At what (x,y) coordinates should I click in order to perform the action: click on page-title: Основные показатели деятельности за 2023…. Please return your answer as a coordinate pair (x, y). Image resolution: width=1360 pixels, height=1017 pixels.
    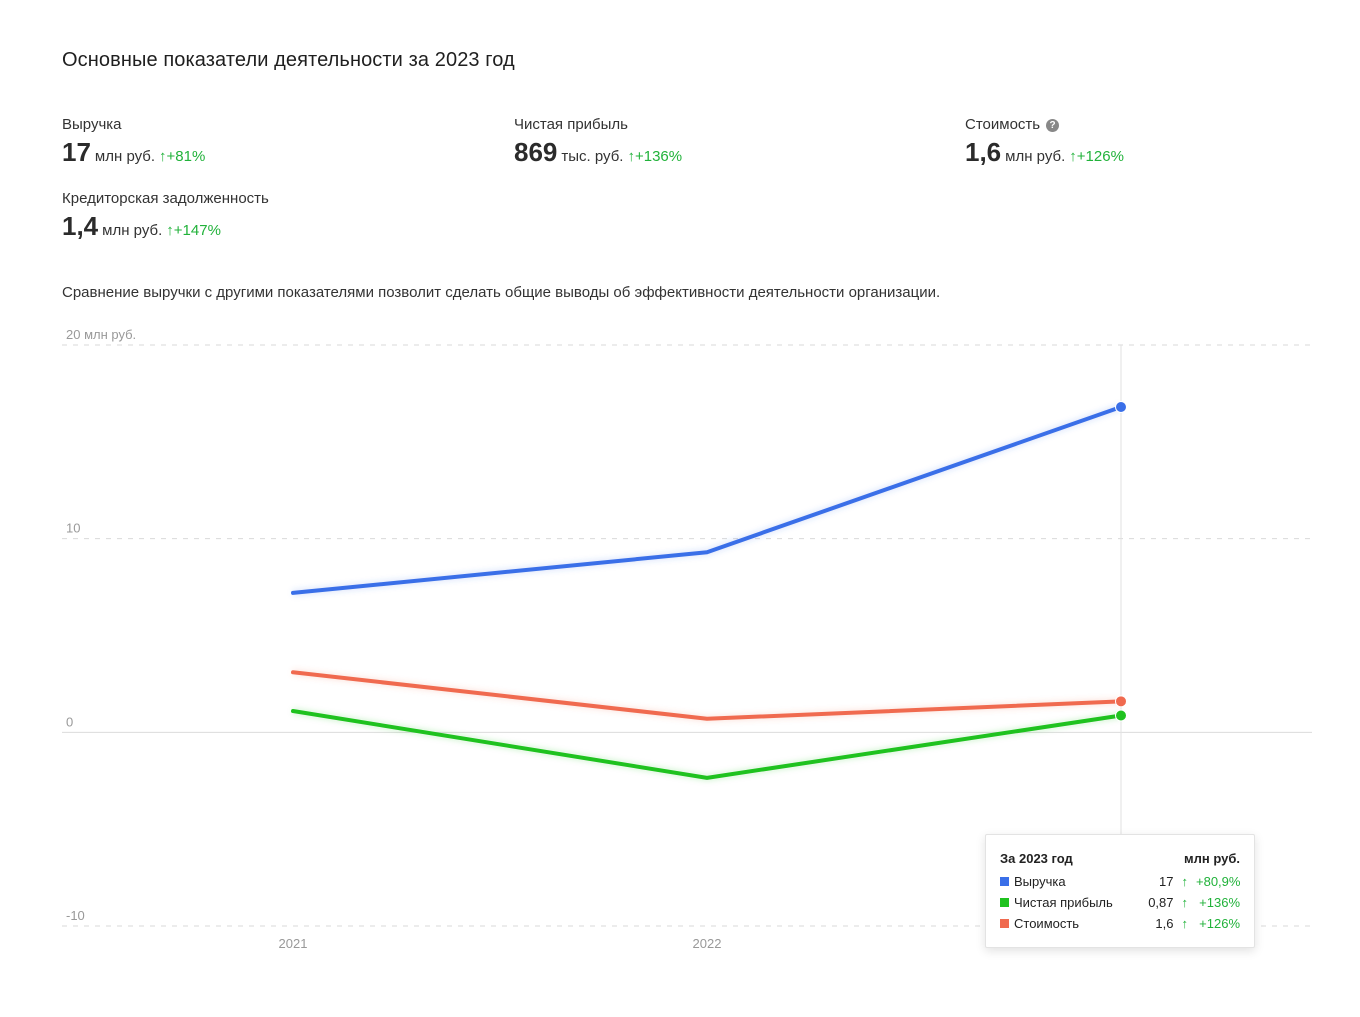
    Looking at the image, I should click on (288, 60).